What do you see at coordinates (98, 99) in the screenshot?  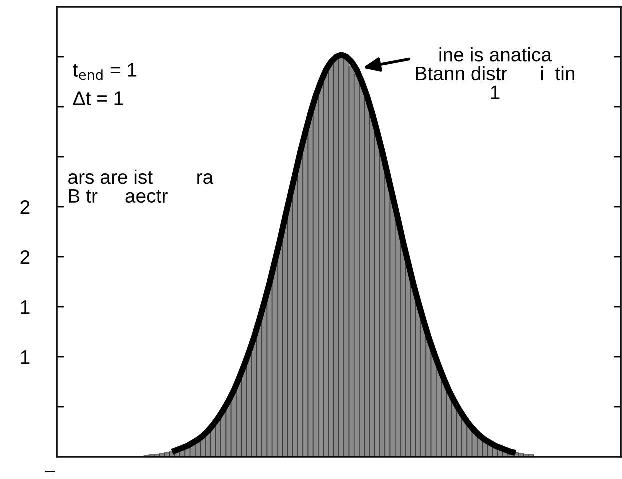 I see `annotation: Δt = 1` at bounding box center [98, 99].